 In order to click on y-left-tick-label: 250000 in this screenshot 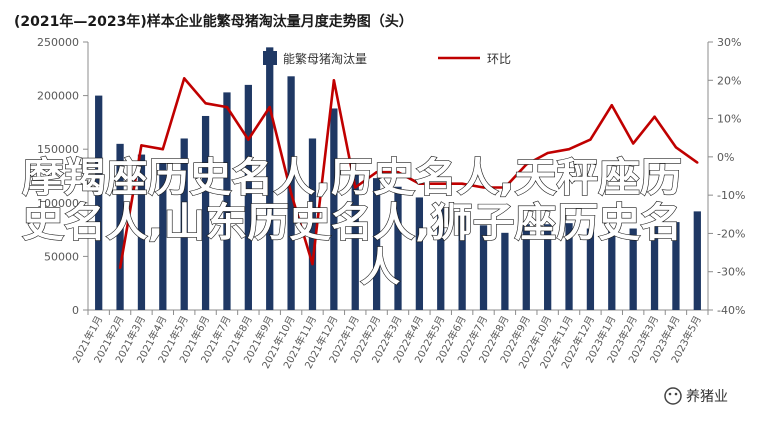, I will do `click(58, 42)`.